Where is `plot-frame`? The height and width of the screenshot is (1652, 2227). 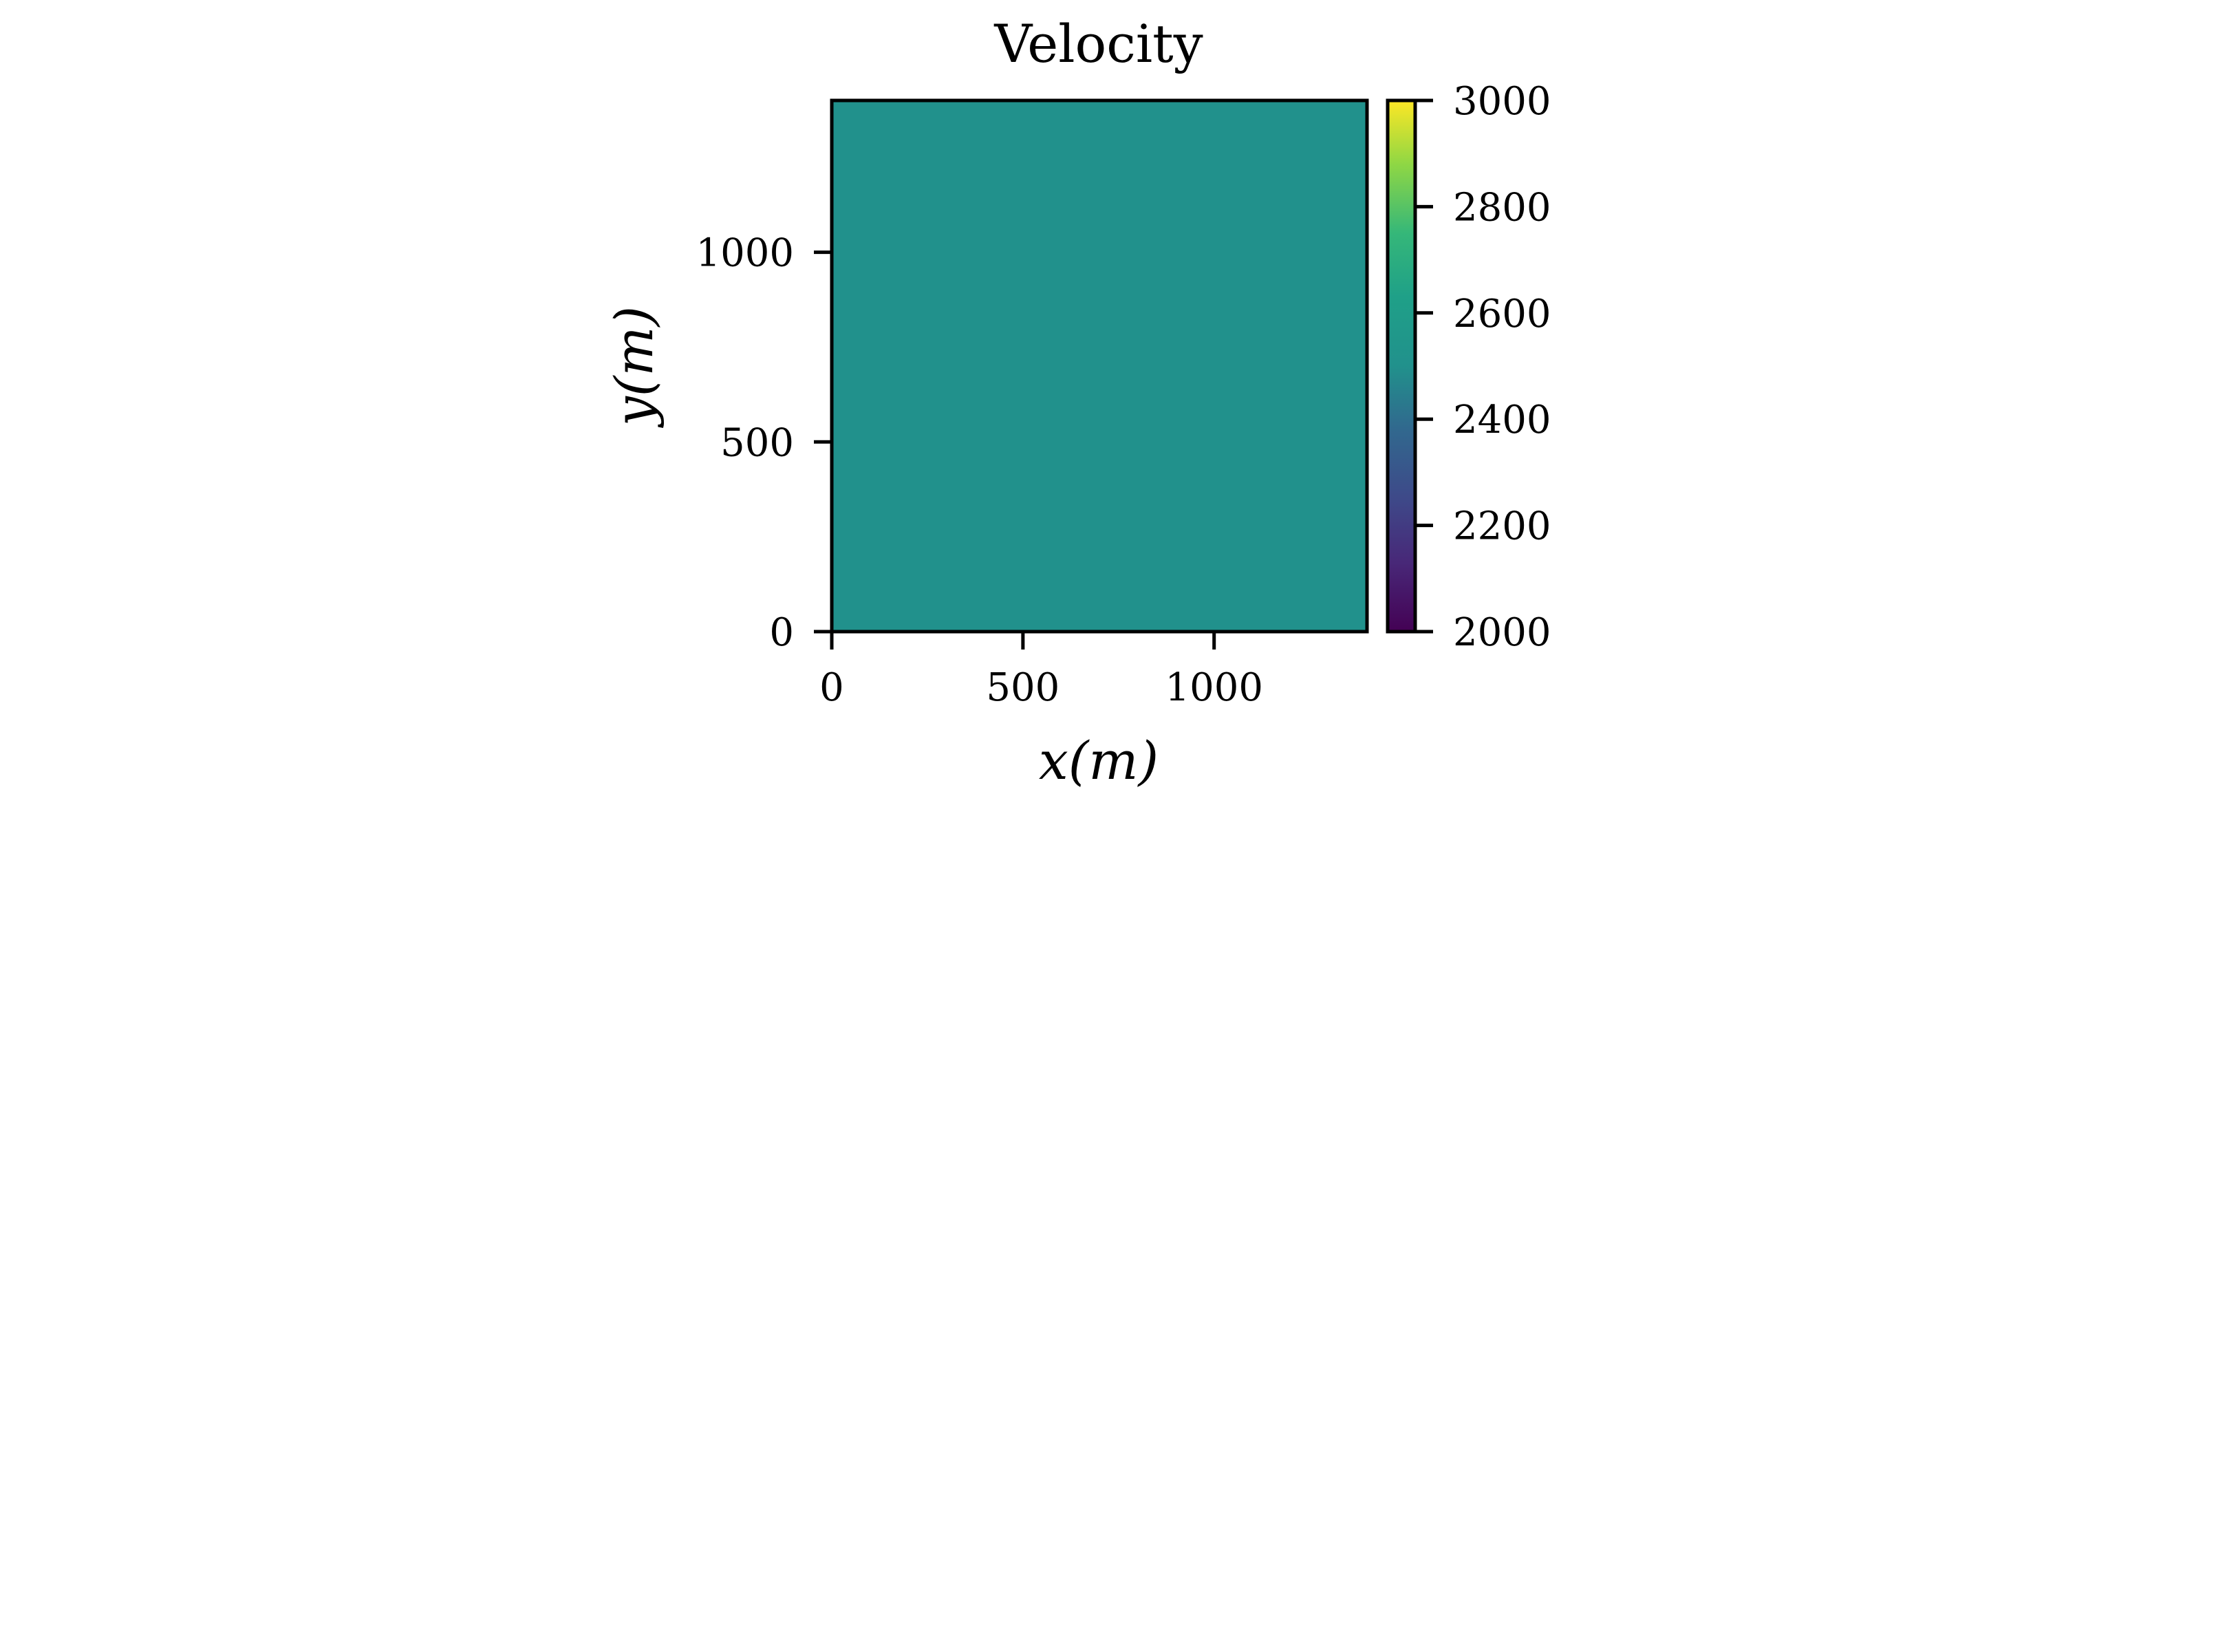
plot-frame is located at coordinates (1099, 366).